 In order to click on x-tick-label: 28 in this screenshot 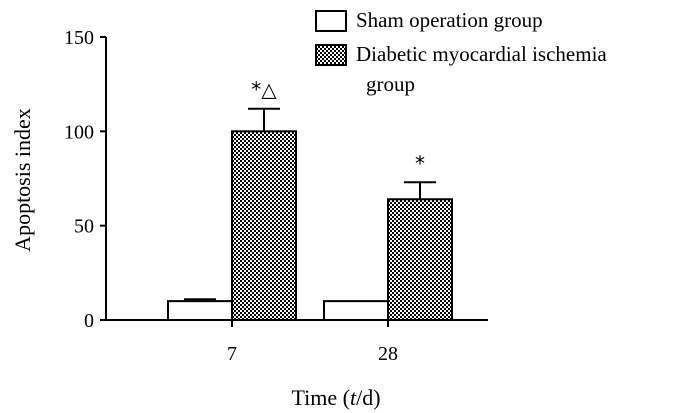, I will do `click(388, 354)`.